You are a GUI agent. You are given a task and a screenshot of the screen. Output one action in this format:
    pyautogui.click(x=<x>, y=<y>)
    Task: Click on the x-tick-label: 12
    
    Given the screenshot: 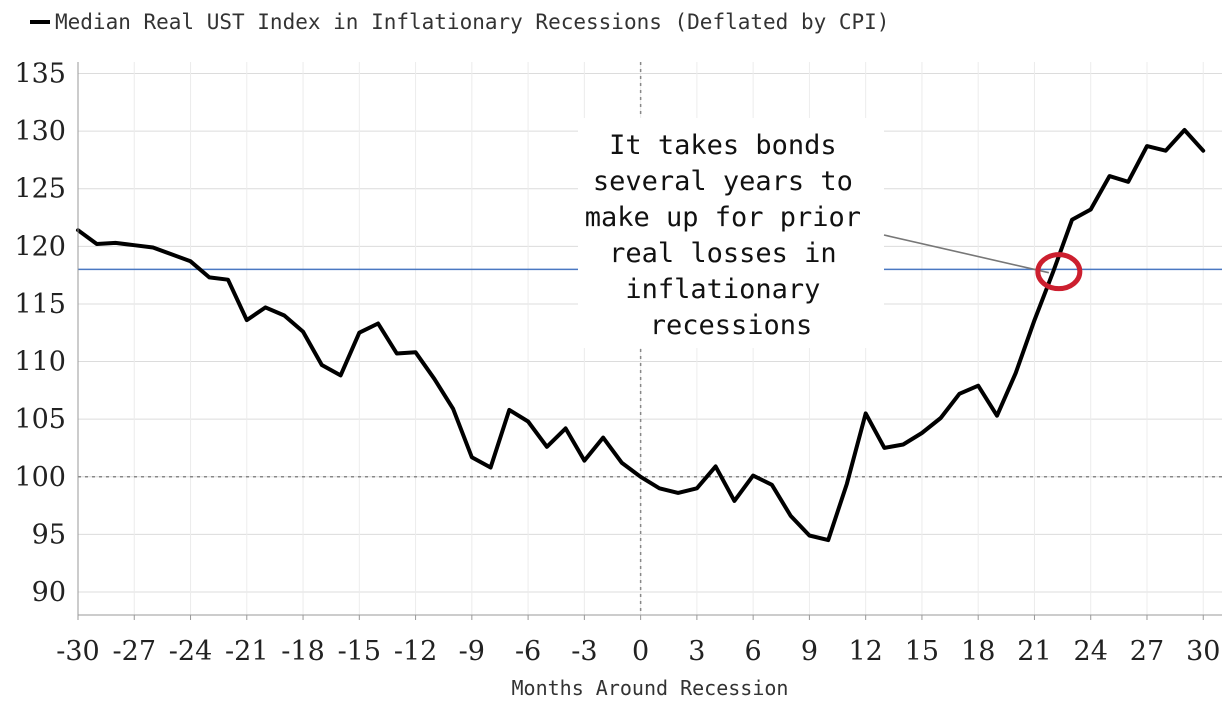 What is the action you would take?
    pyautogui.click(x=865, y=651)
    